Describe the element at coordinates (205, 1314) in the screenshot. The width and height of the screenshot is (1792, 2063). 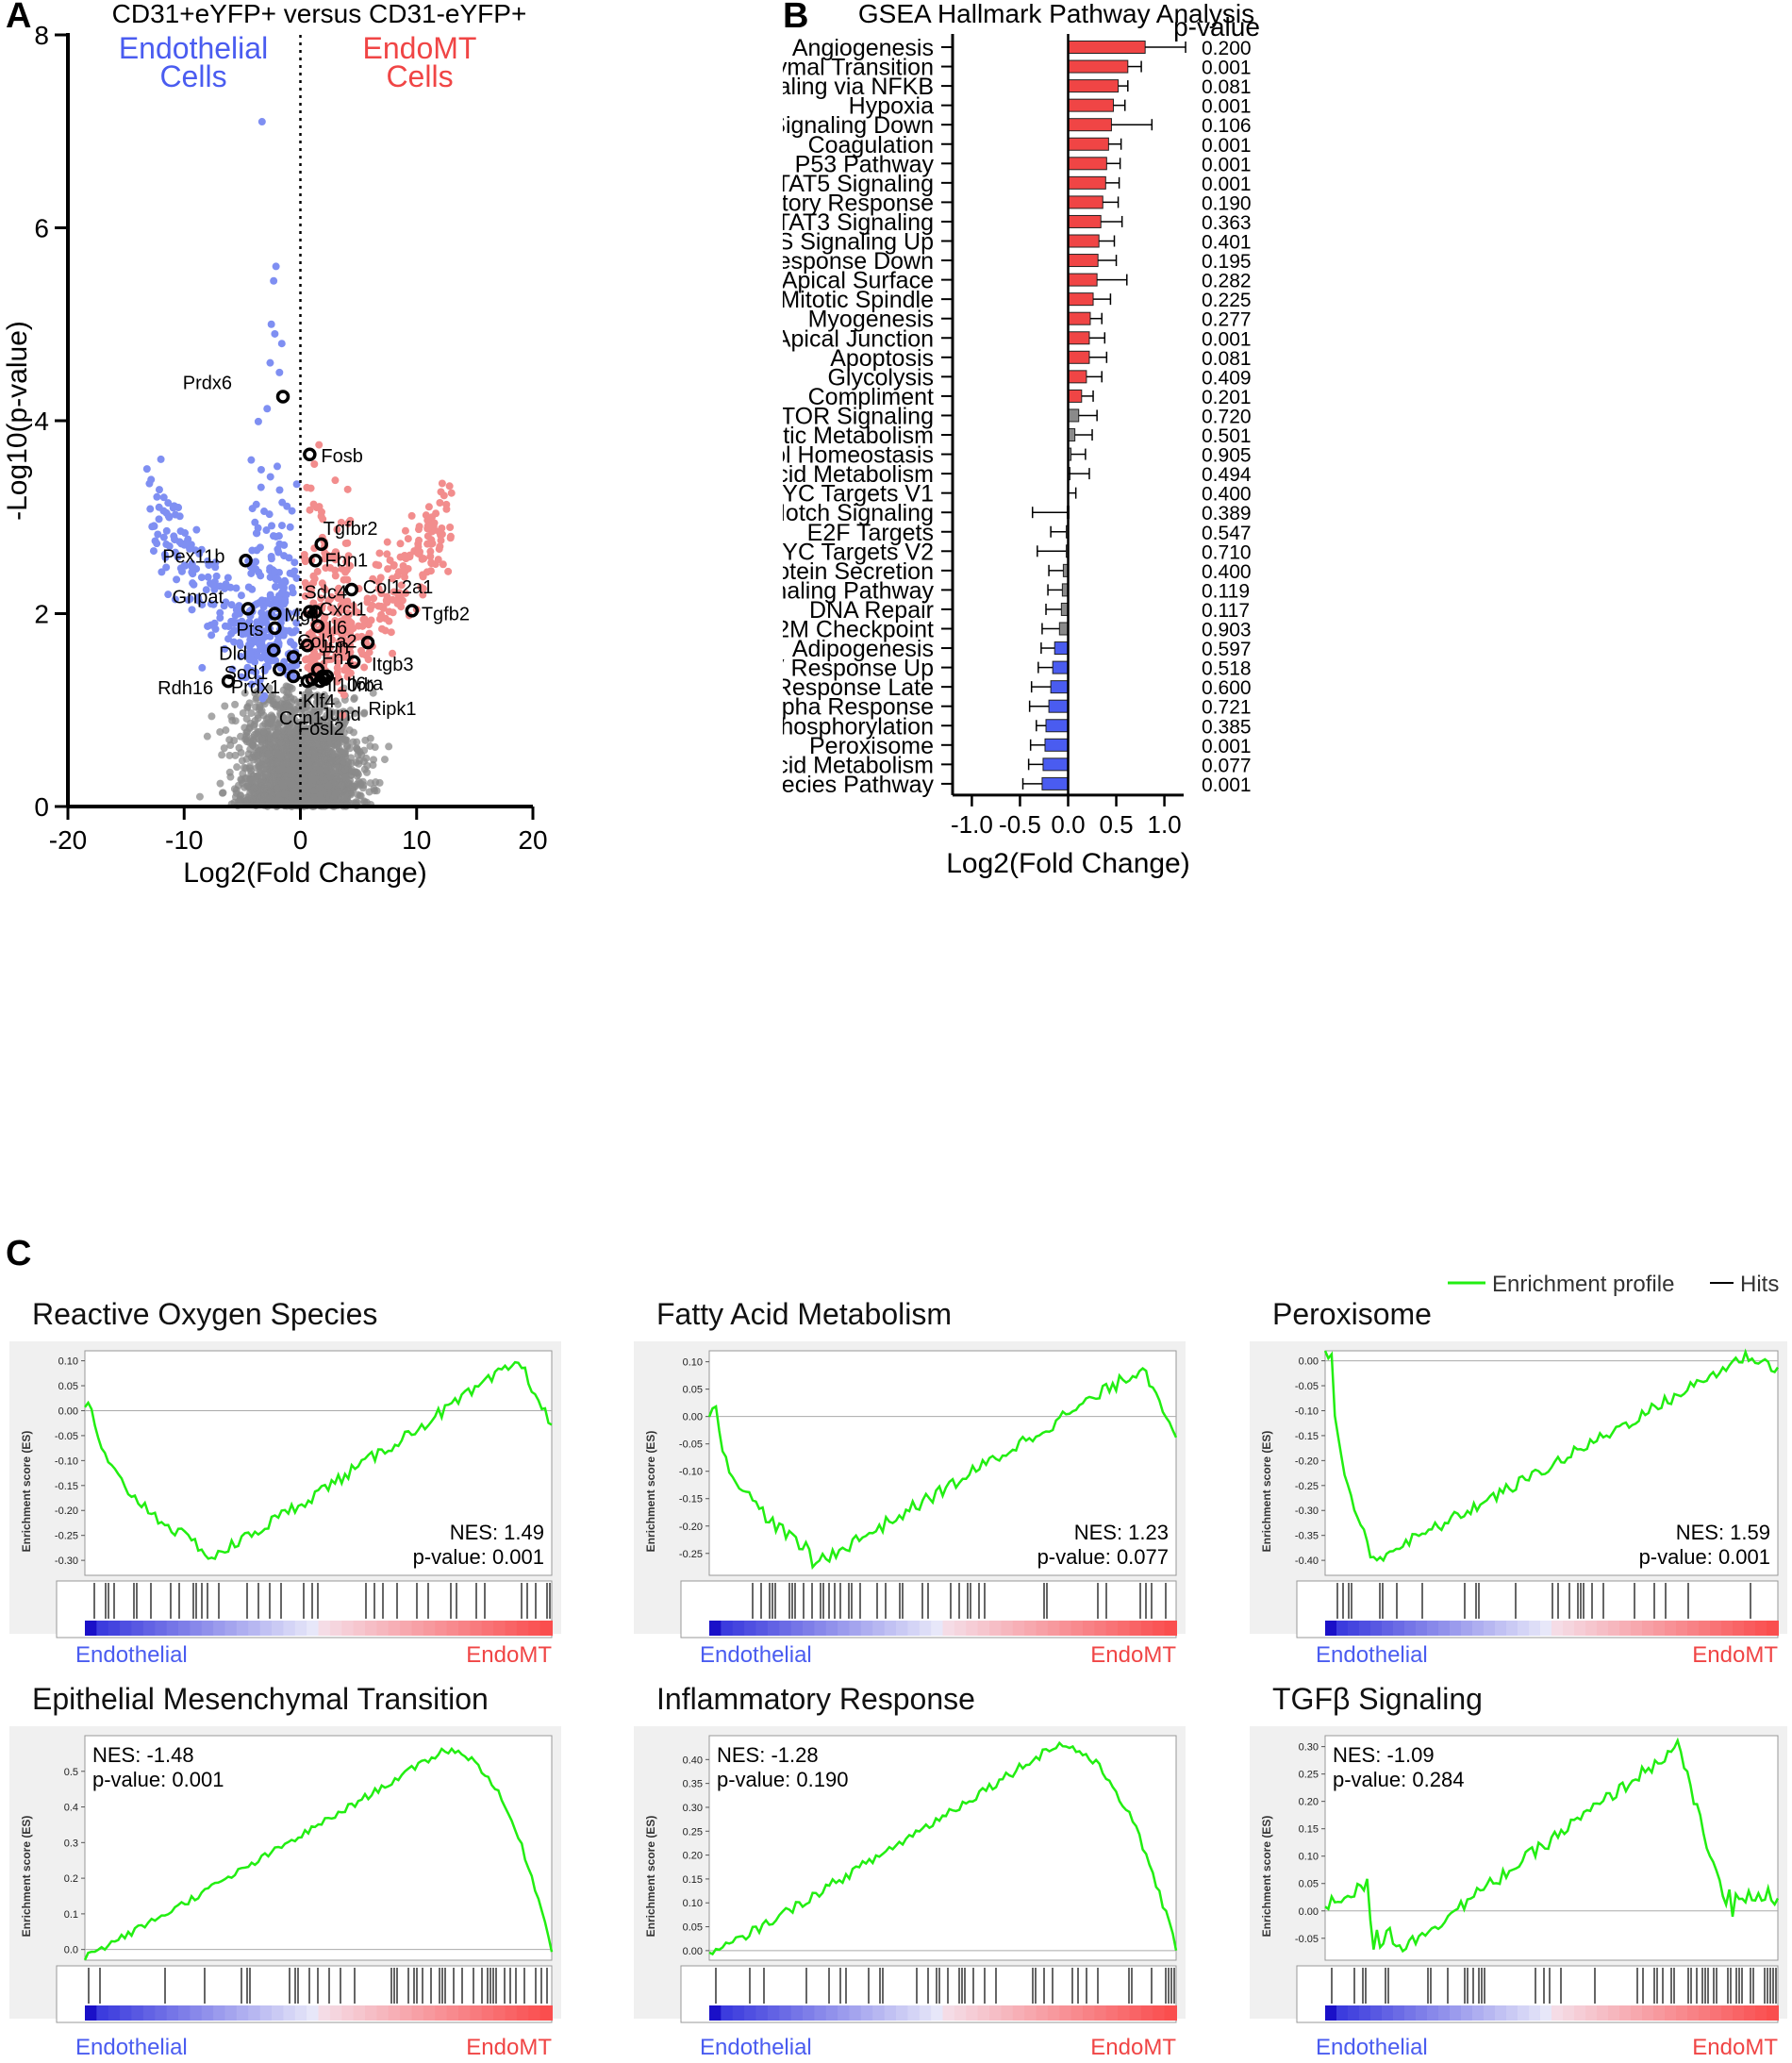
I see `gsea-title: Reactive Oxygen Species` at that location.